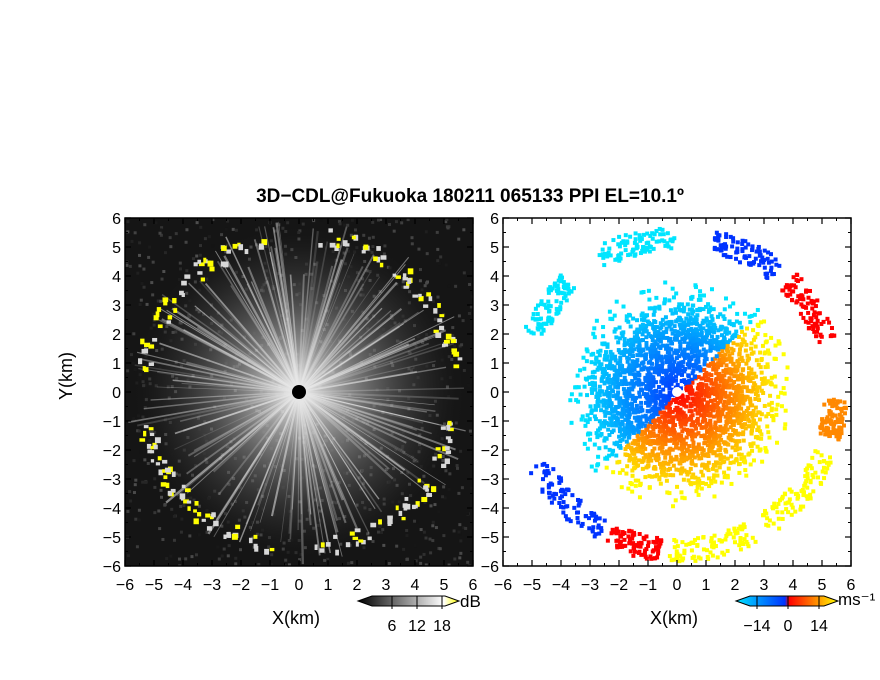 This screenshot has width=880, height=680. What do you see at coordinates (116, 248) in the screenshot?
I see `y-tick-label: 5` at bounding box center [116, 248].